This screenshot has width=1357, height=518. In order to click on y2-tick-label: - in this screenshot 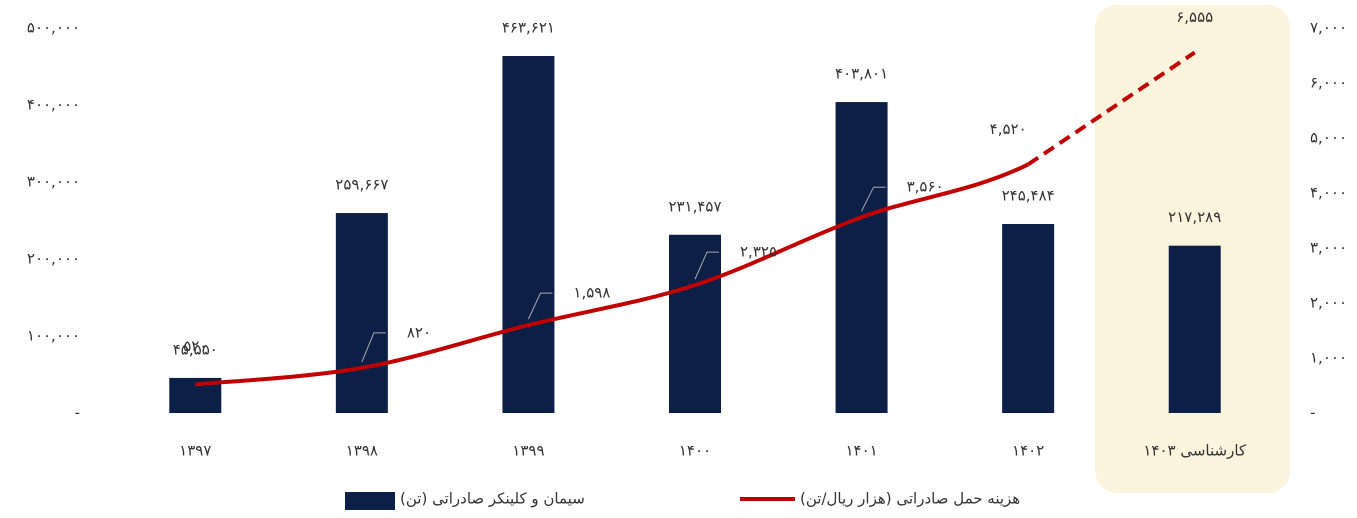, I will do `click(1312, 413)`.